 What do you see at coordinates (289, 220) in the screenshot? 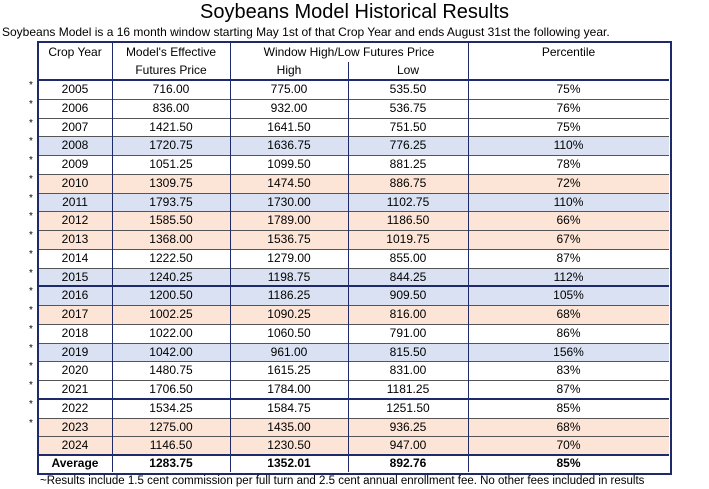
I see `table-cell: 1789.00` at bounding box center [289, 220].